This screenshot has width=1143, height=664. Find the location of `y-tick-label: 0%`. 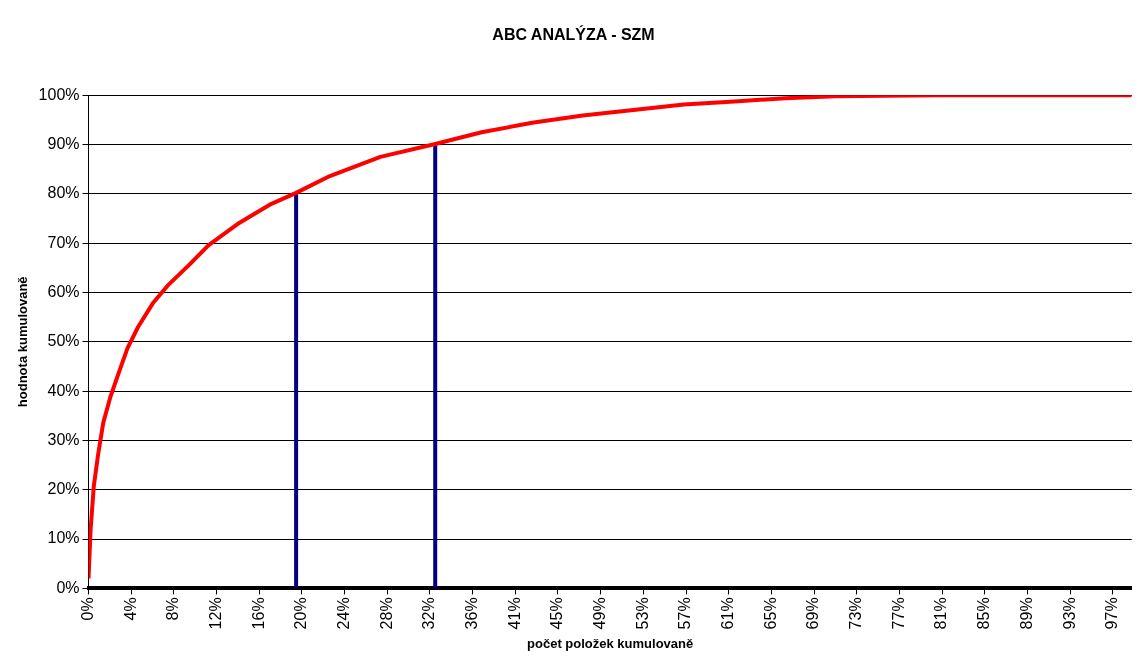

y-tick-label: 0% is located at coordinates (68, 587).